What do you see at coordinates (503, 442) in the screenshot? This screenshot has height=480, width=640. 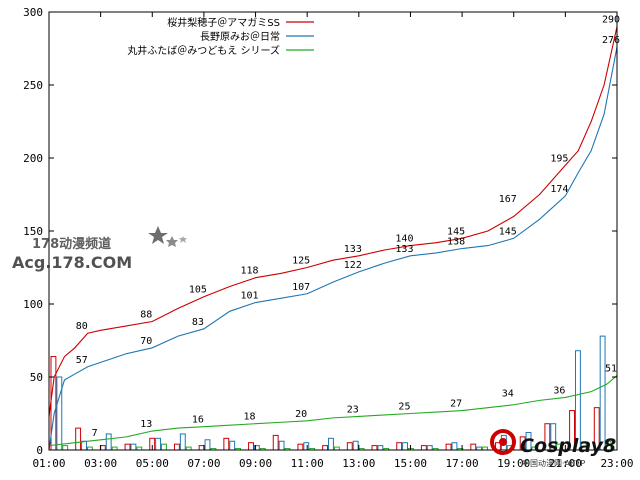 I see `cosplay8-logo-icon` at bounding box center [503, 442].